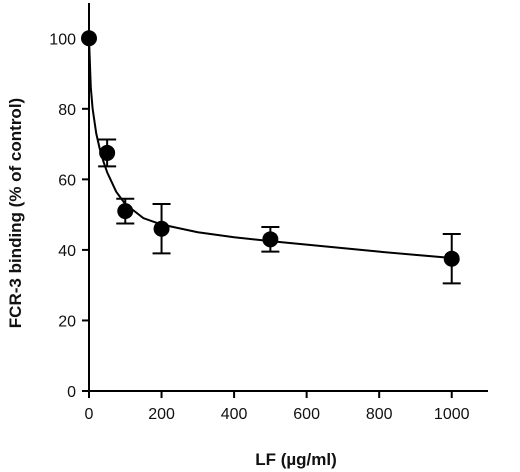  Describe the element at coordinates (67, 180) in the screenshot. I see `y-tick-label: 60` at that location.